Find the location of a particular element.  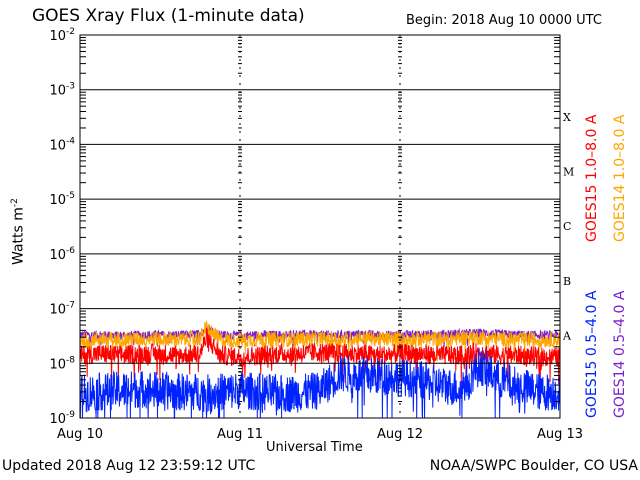

begin-label: Begin: 2018 Aug 10 0000 UTC is located at coordinates (504, 20).